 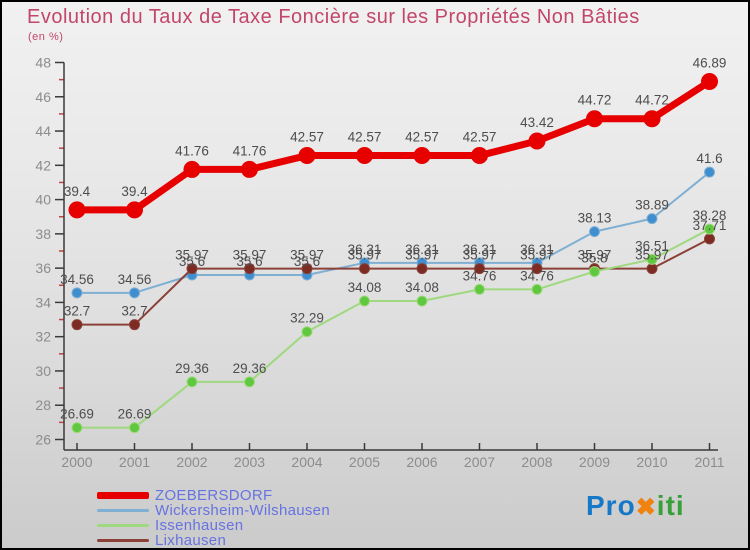 I want to click on legend-label: ZOEBERSDORF, so click(x=214, y=495).